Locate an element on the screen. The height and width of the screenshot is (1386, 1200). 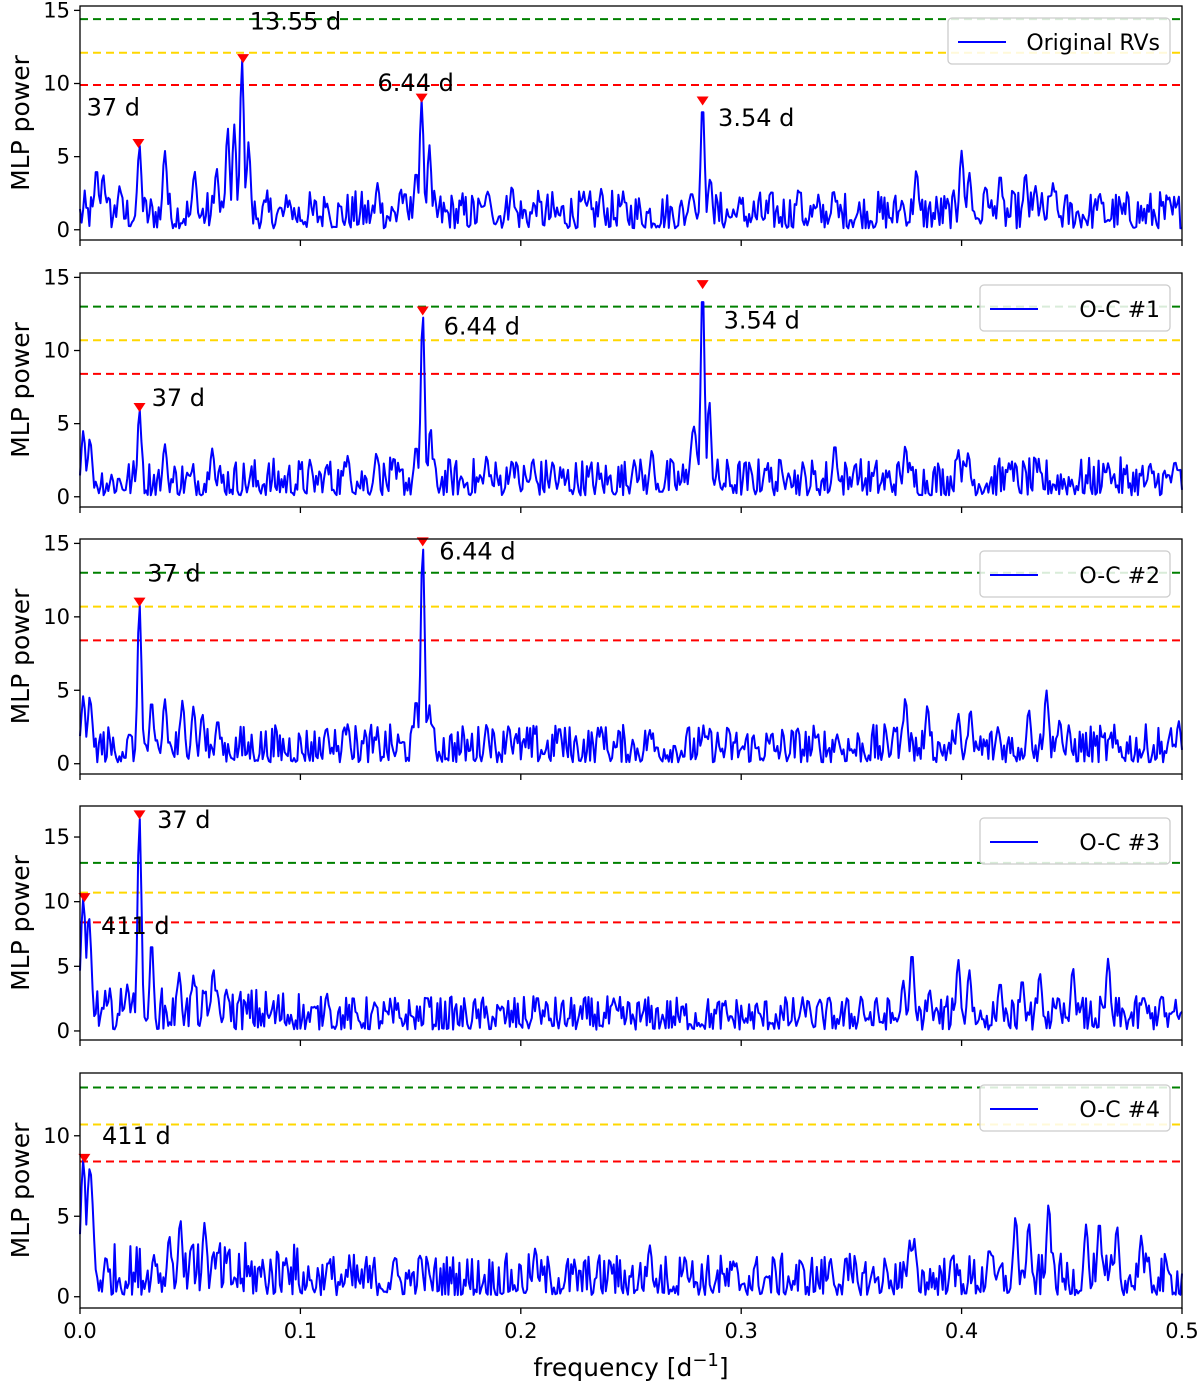
legend: O-C #4 is located at coordinates (1075, 1108).